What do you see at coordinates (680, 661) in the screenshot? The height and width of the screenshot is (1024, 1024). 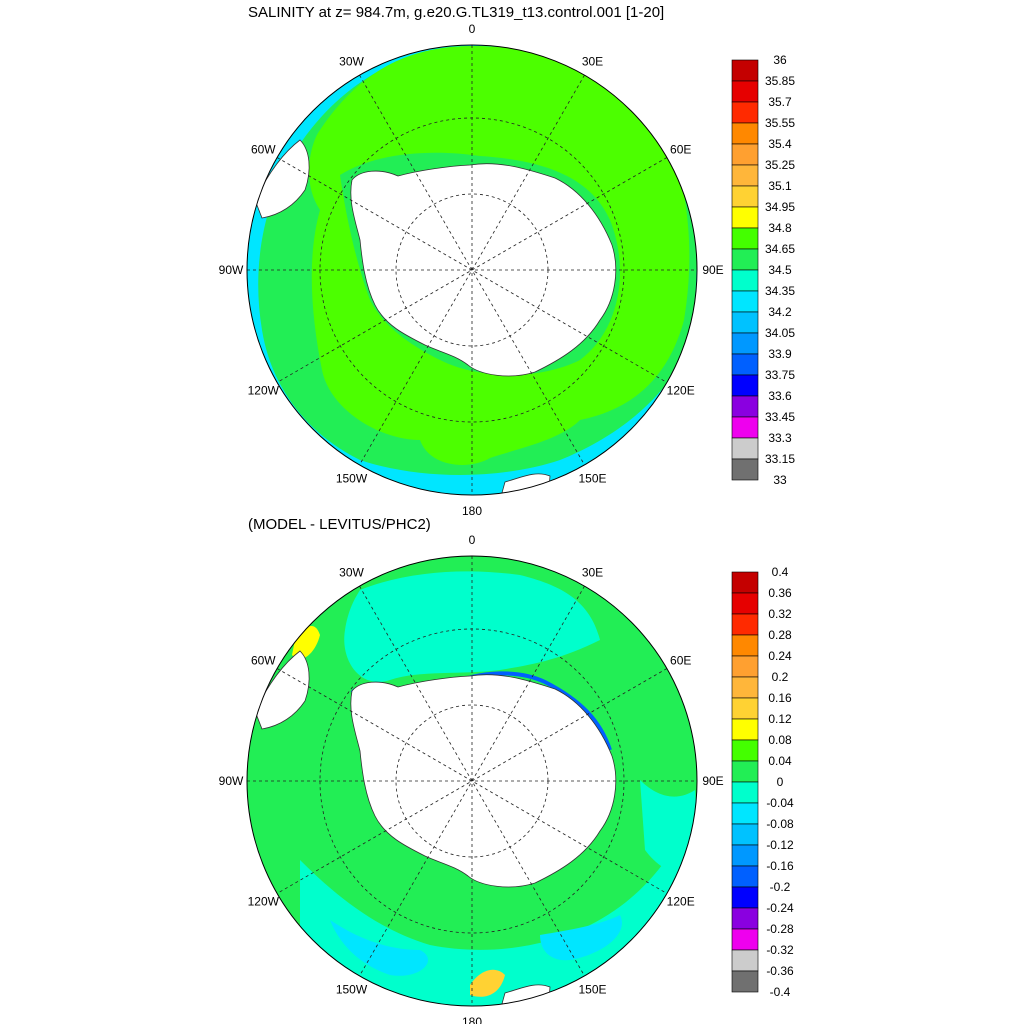 I see `bottom-lon-label-2: 60E` at bounding box center [680, 661].